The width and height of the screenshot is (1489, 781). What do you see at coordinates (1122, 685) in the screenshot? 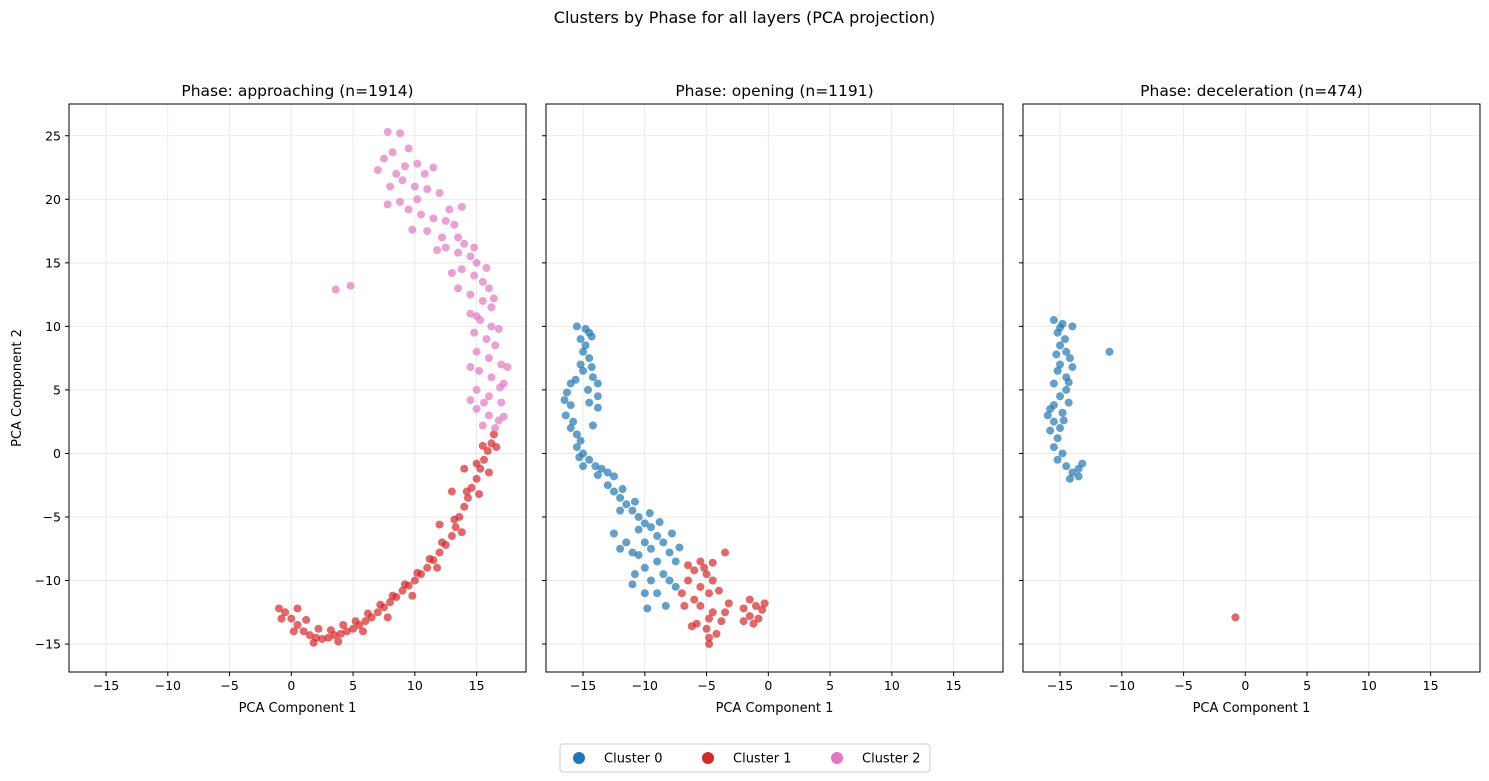
I see `x-tick-label: −10` at bounding box center [1122, 685].